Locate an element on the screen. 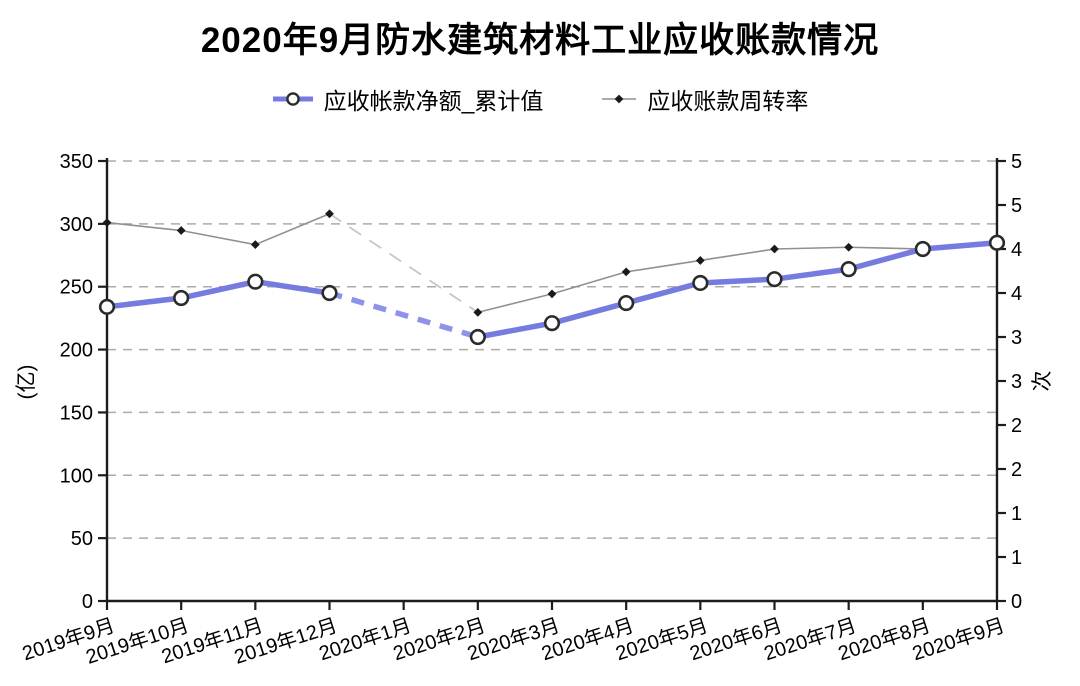 This screenshot has height=686, width=1080. markers-net-receivables is located at coordinates (552, 290).